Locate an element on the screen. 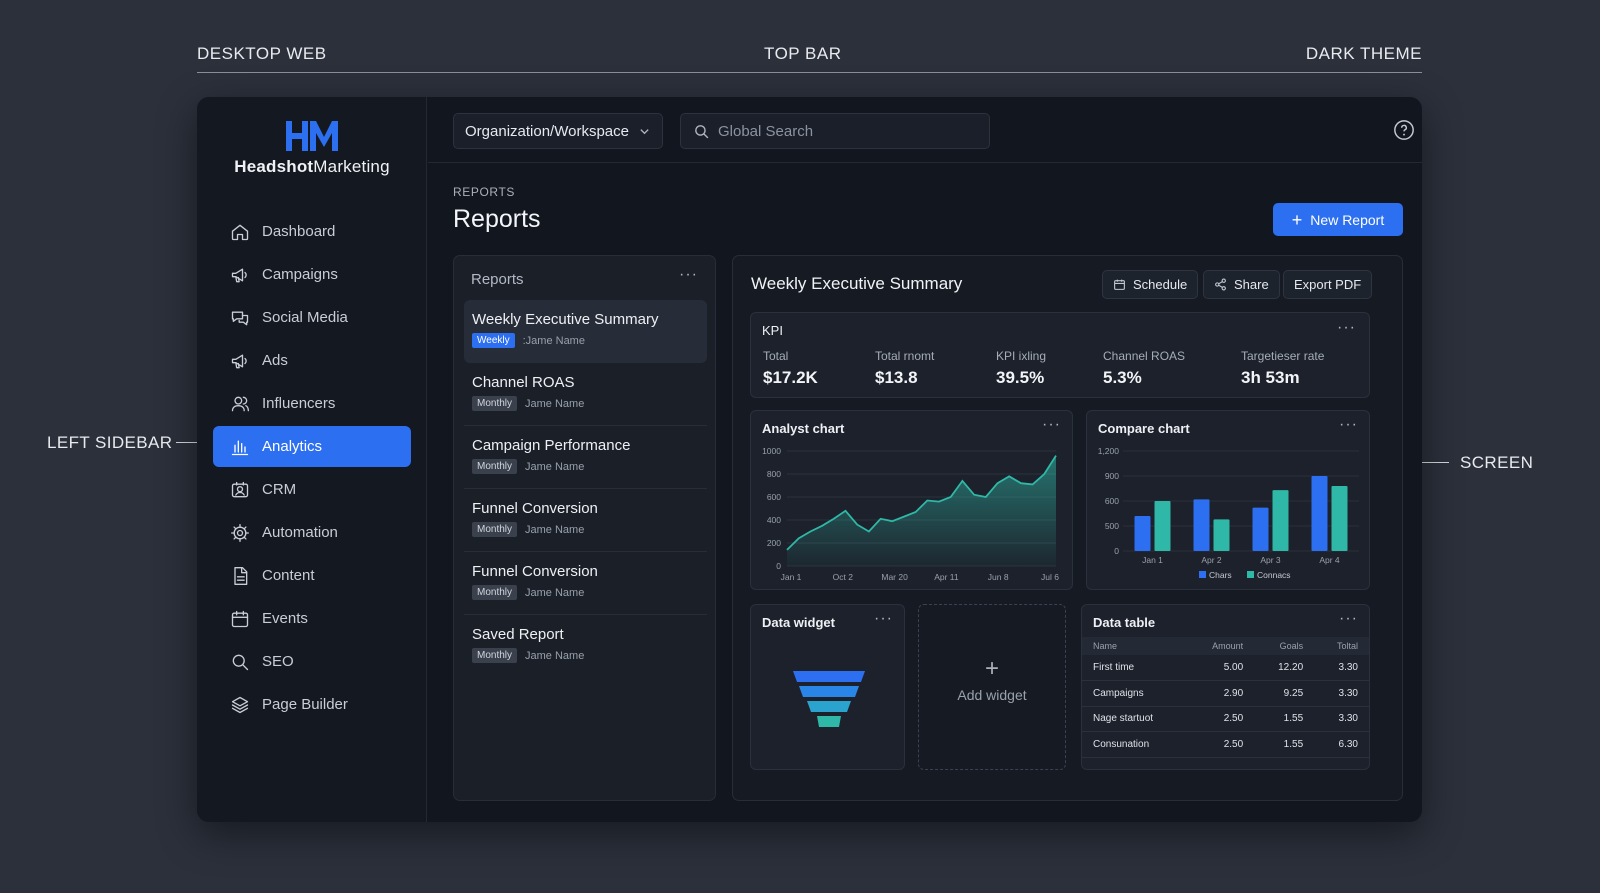 The width and height of the screenshot is (1600, 893). table-cell: 6.30 is located at coordinates (1341, 744).